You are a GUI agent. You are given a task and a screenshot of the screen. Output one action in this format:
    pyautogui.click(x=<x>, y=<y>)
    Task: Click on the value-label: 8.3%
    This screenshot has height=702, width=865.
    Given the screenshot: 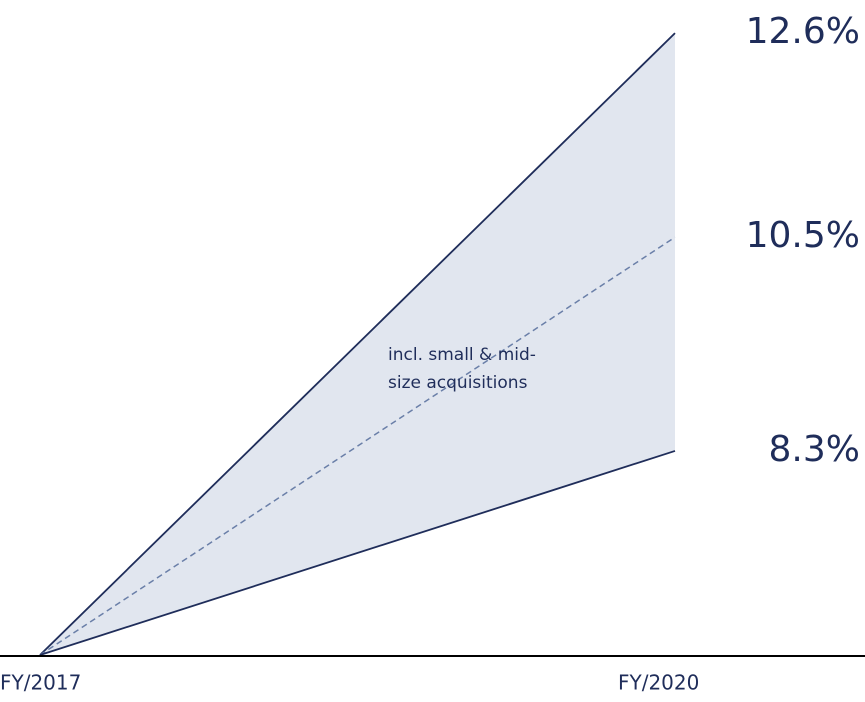 What is the action you would take?
    pyautogui.click(x=814, y=449)
    